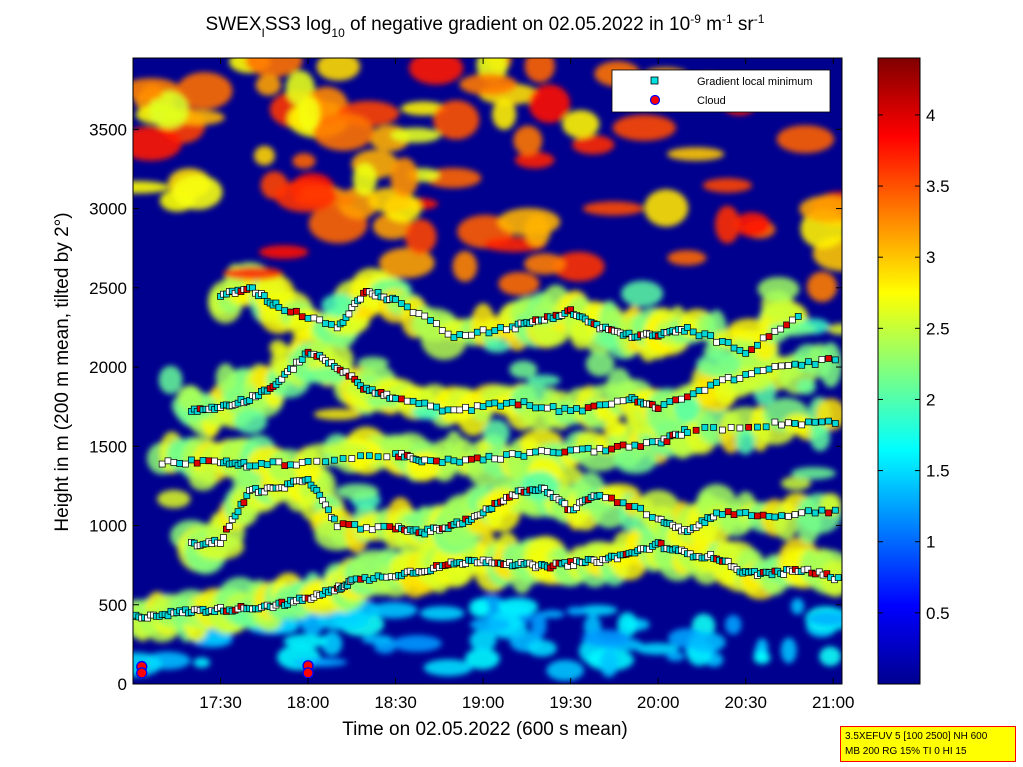 This screenshot has height=767, width=1023. I want to click on y-tick-label: 500, so click(113, 605).